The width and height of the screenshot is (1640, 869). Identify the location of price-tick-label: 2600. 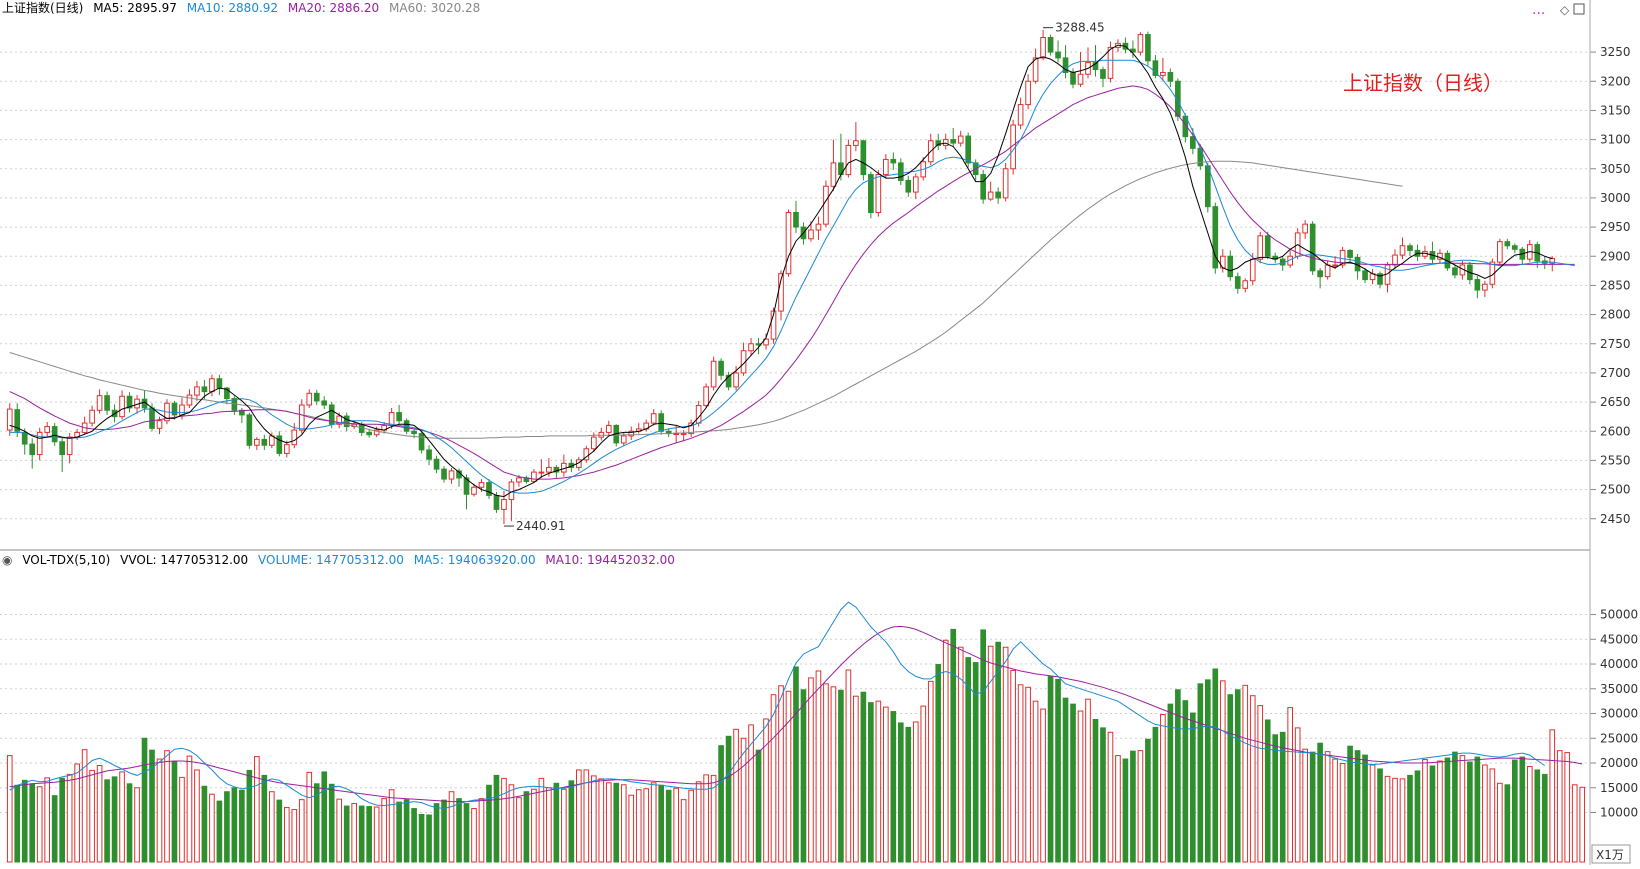
(1615, 431).